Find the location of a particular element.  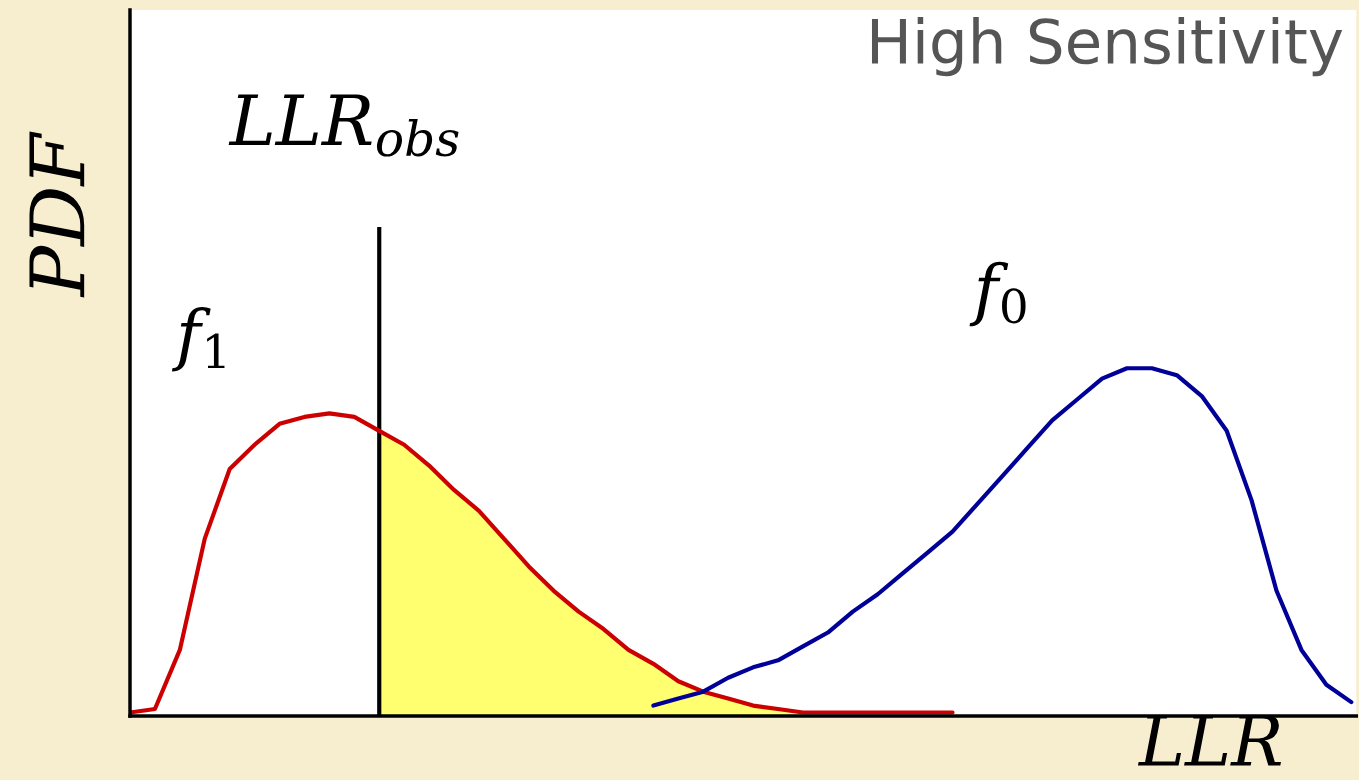

chart-title: High Sensitivity is located at coordinates (1107, 47).